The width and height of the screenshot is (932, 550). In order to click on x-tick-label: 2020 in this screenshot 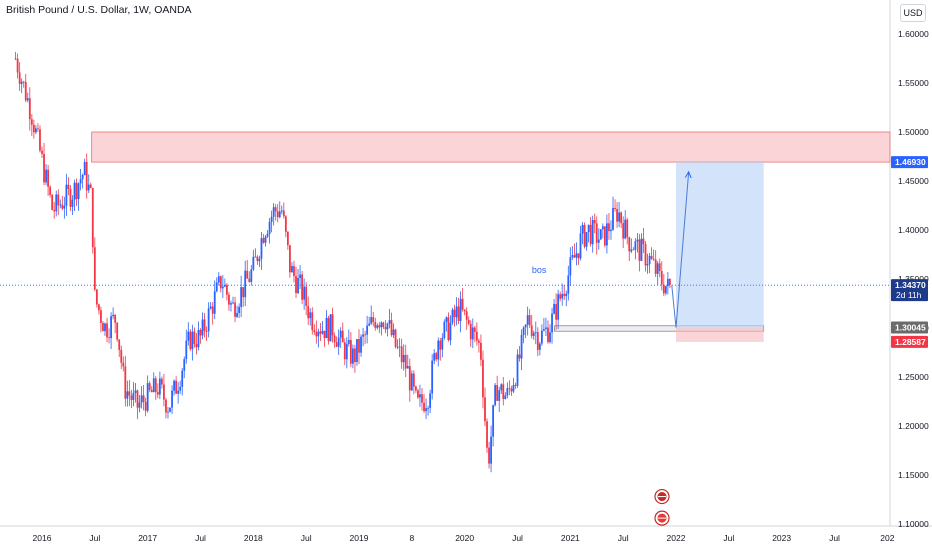, I will do `click(464, 538)`.